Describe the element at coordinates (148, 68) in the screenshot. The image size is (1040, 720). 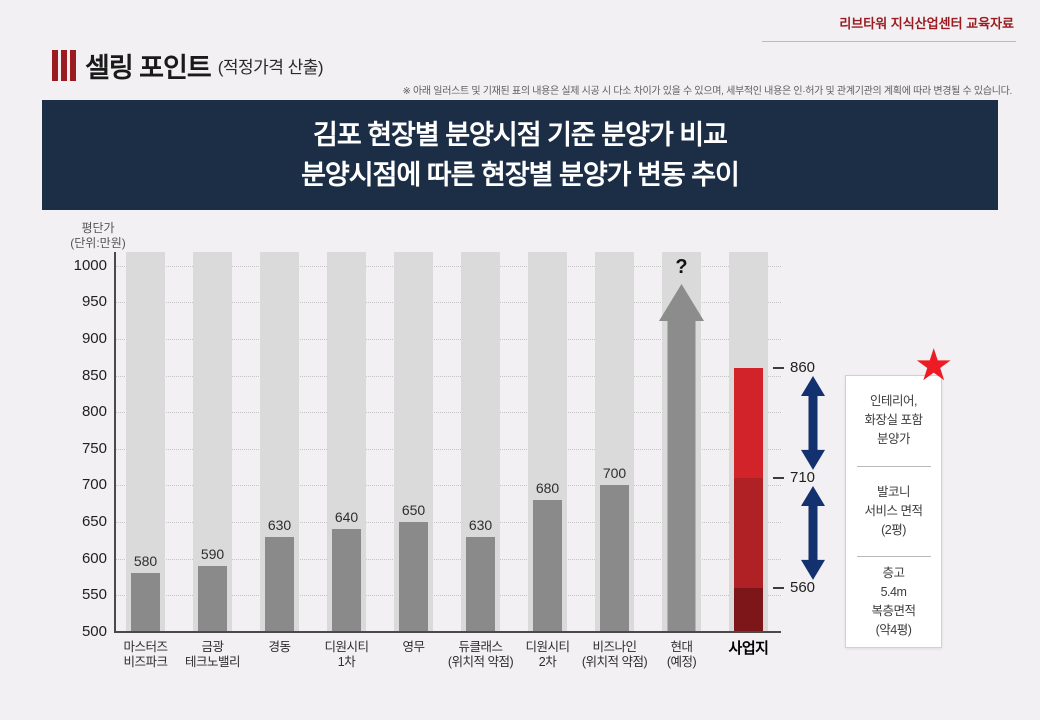
I see `page-title: 셀링 포인트` at that location.